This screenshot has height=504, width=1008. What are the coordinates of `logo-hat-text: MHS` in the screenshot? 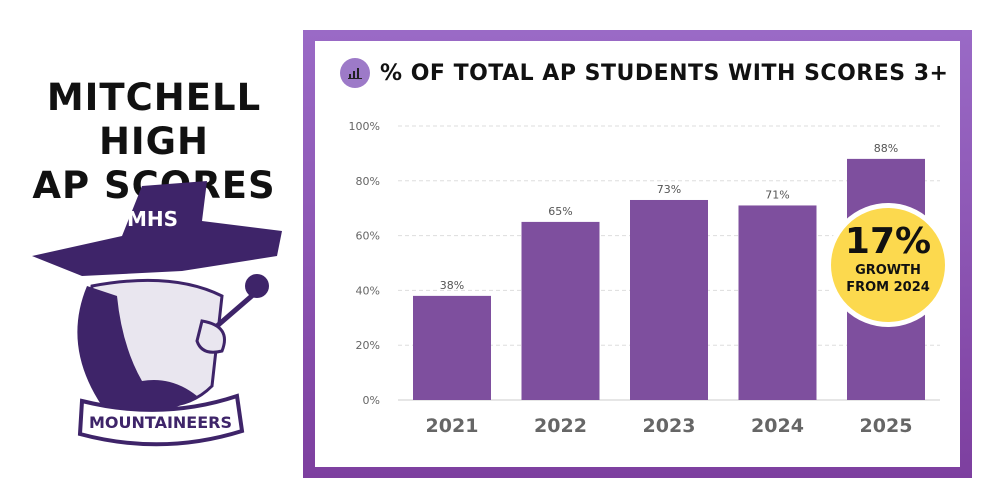 It's located at (152, 219).